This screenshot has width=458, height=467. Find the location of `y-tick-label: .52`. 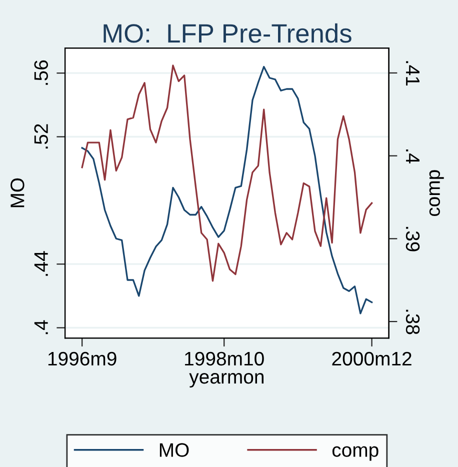

y-tick-label: .52 is located at coordinates (41, 136).